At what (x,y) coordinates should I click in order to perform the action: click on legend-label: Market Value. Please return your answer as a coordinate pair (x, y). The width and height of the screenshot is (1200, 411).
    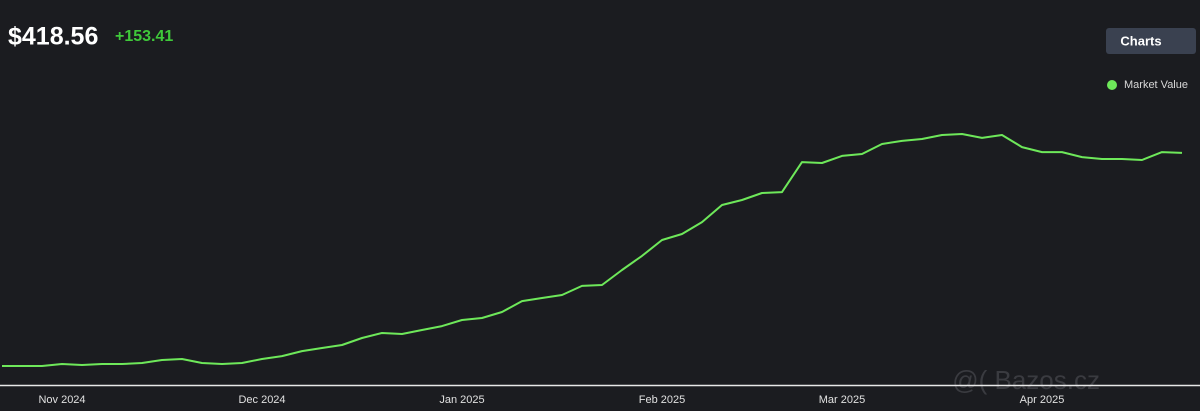
    Looking at the image, I should click on (1156, 85).